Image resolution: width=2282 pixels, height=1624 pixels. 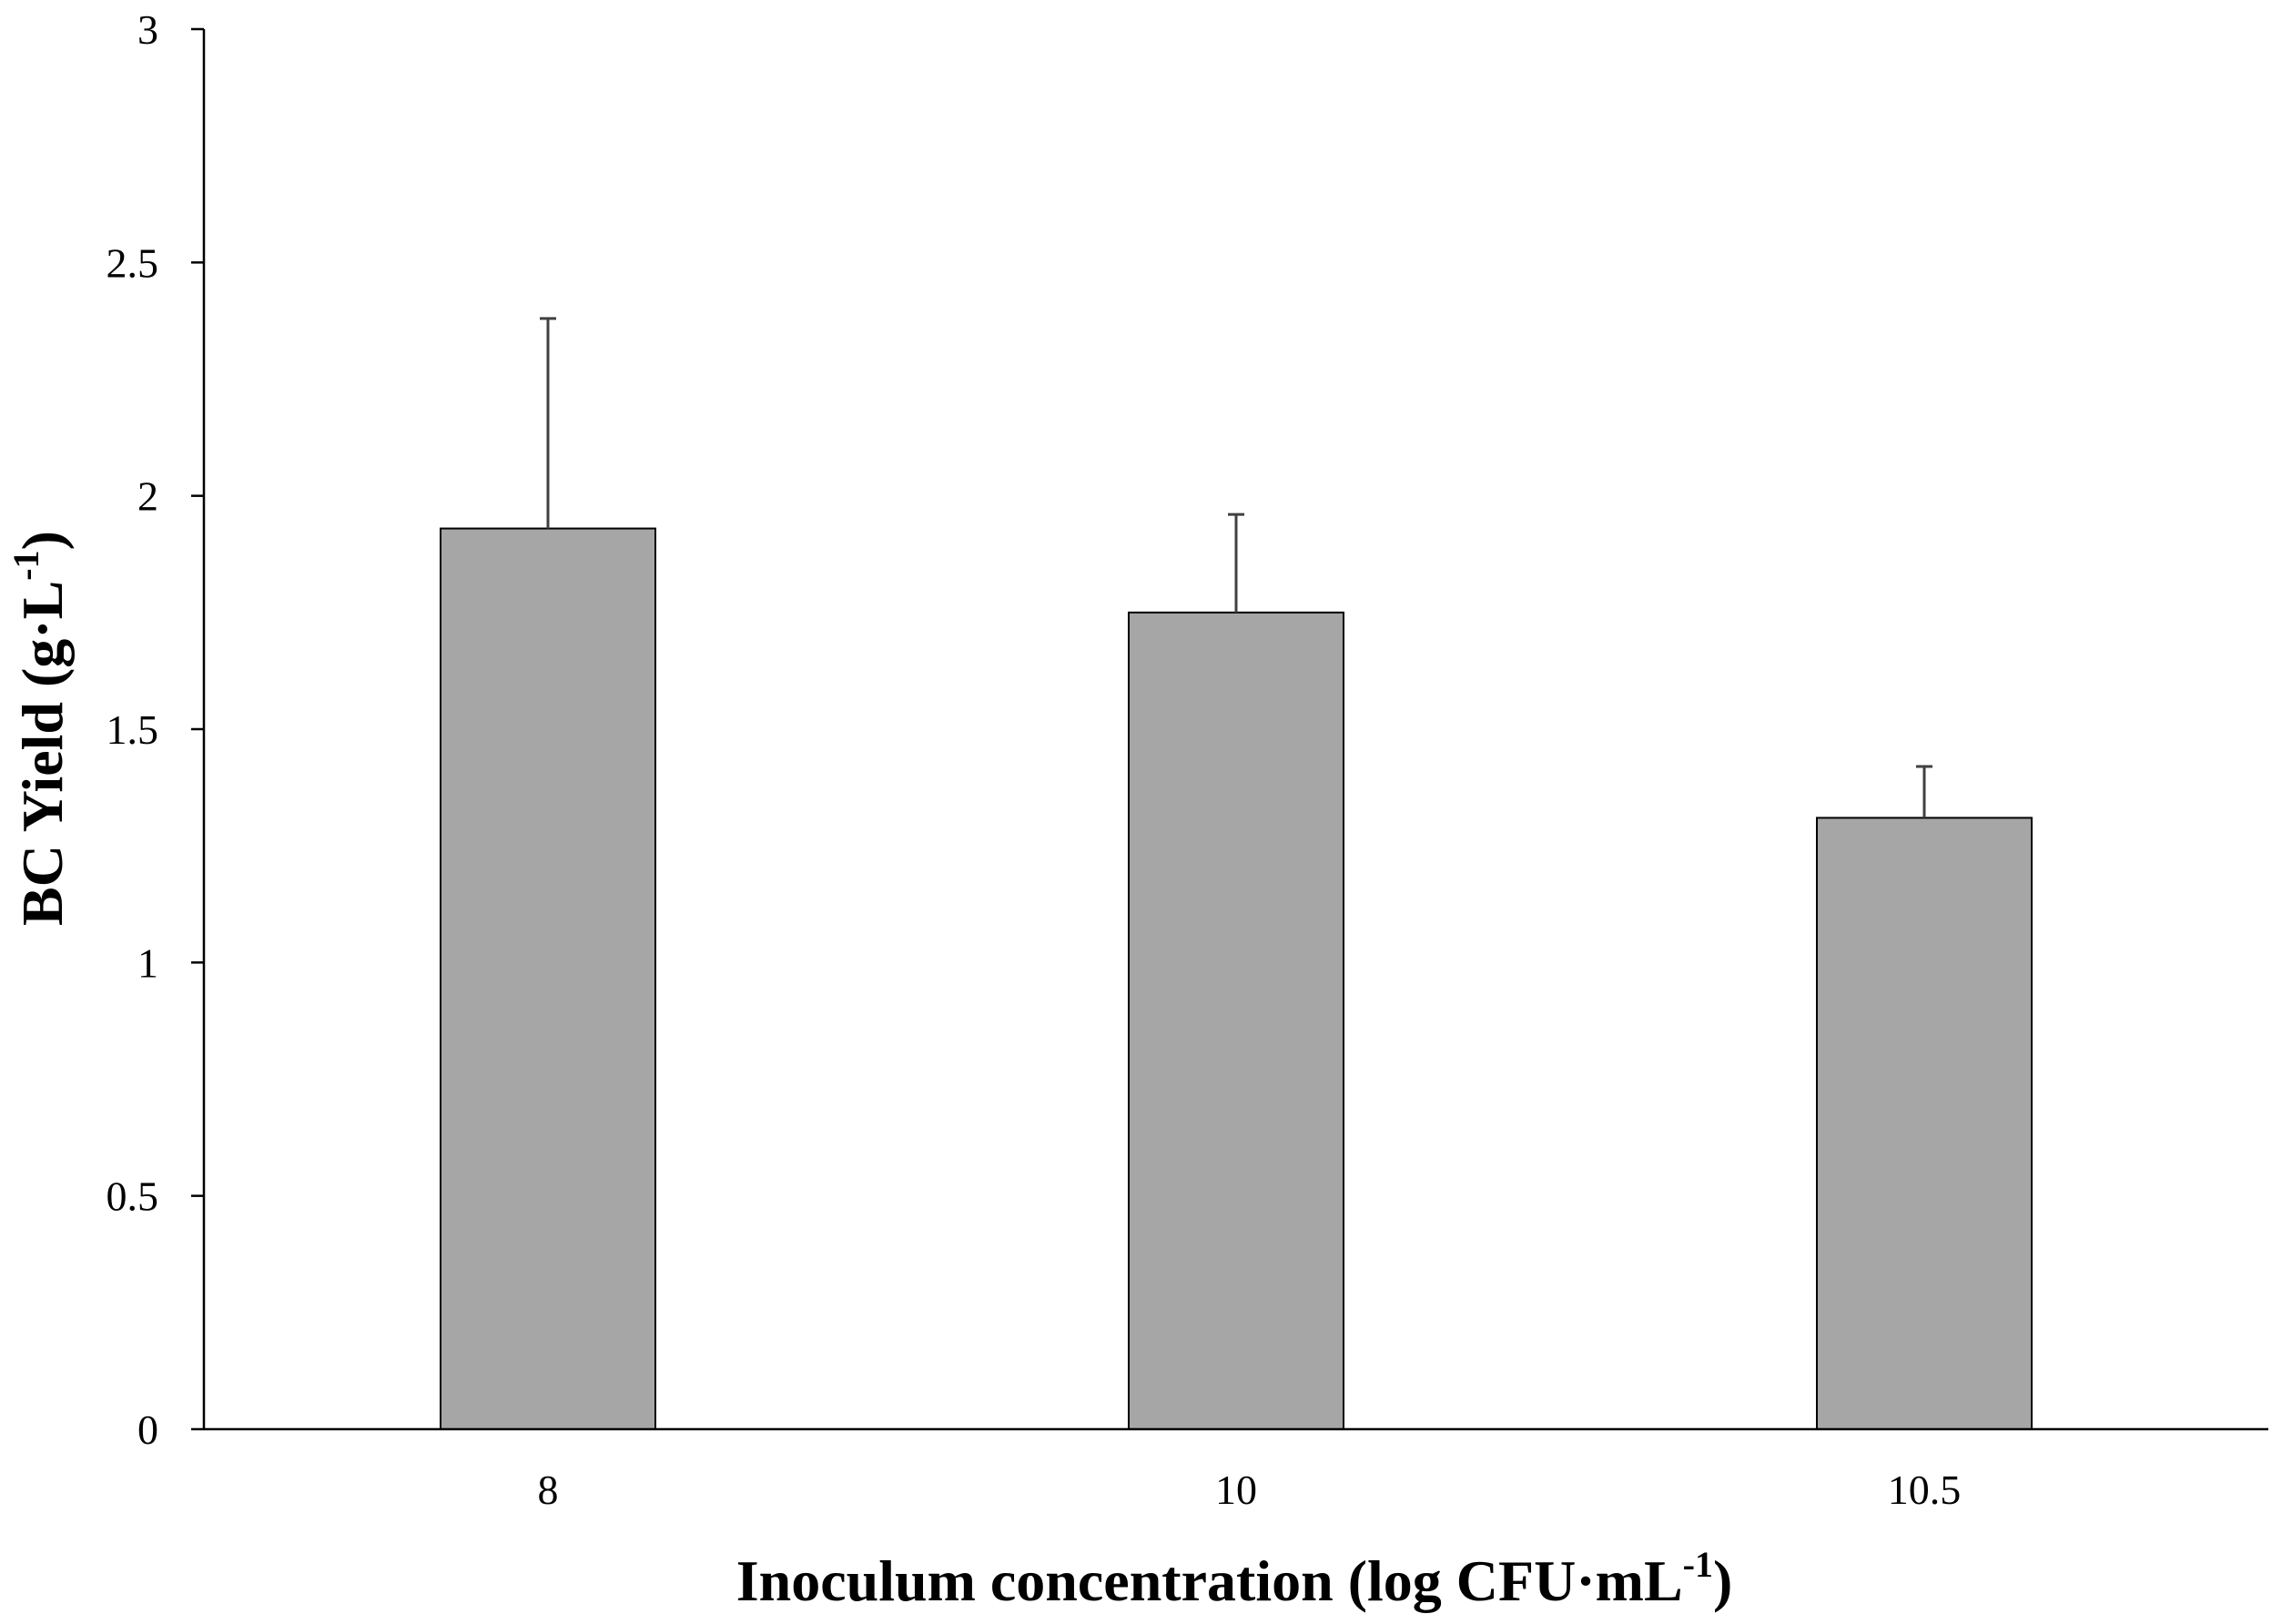 I want to click on x-tick-label: 8, so click(x=548, y=1490).